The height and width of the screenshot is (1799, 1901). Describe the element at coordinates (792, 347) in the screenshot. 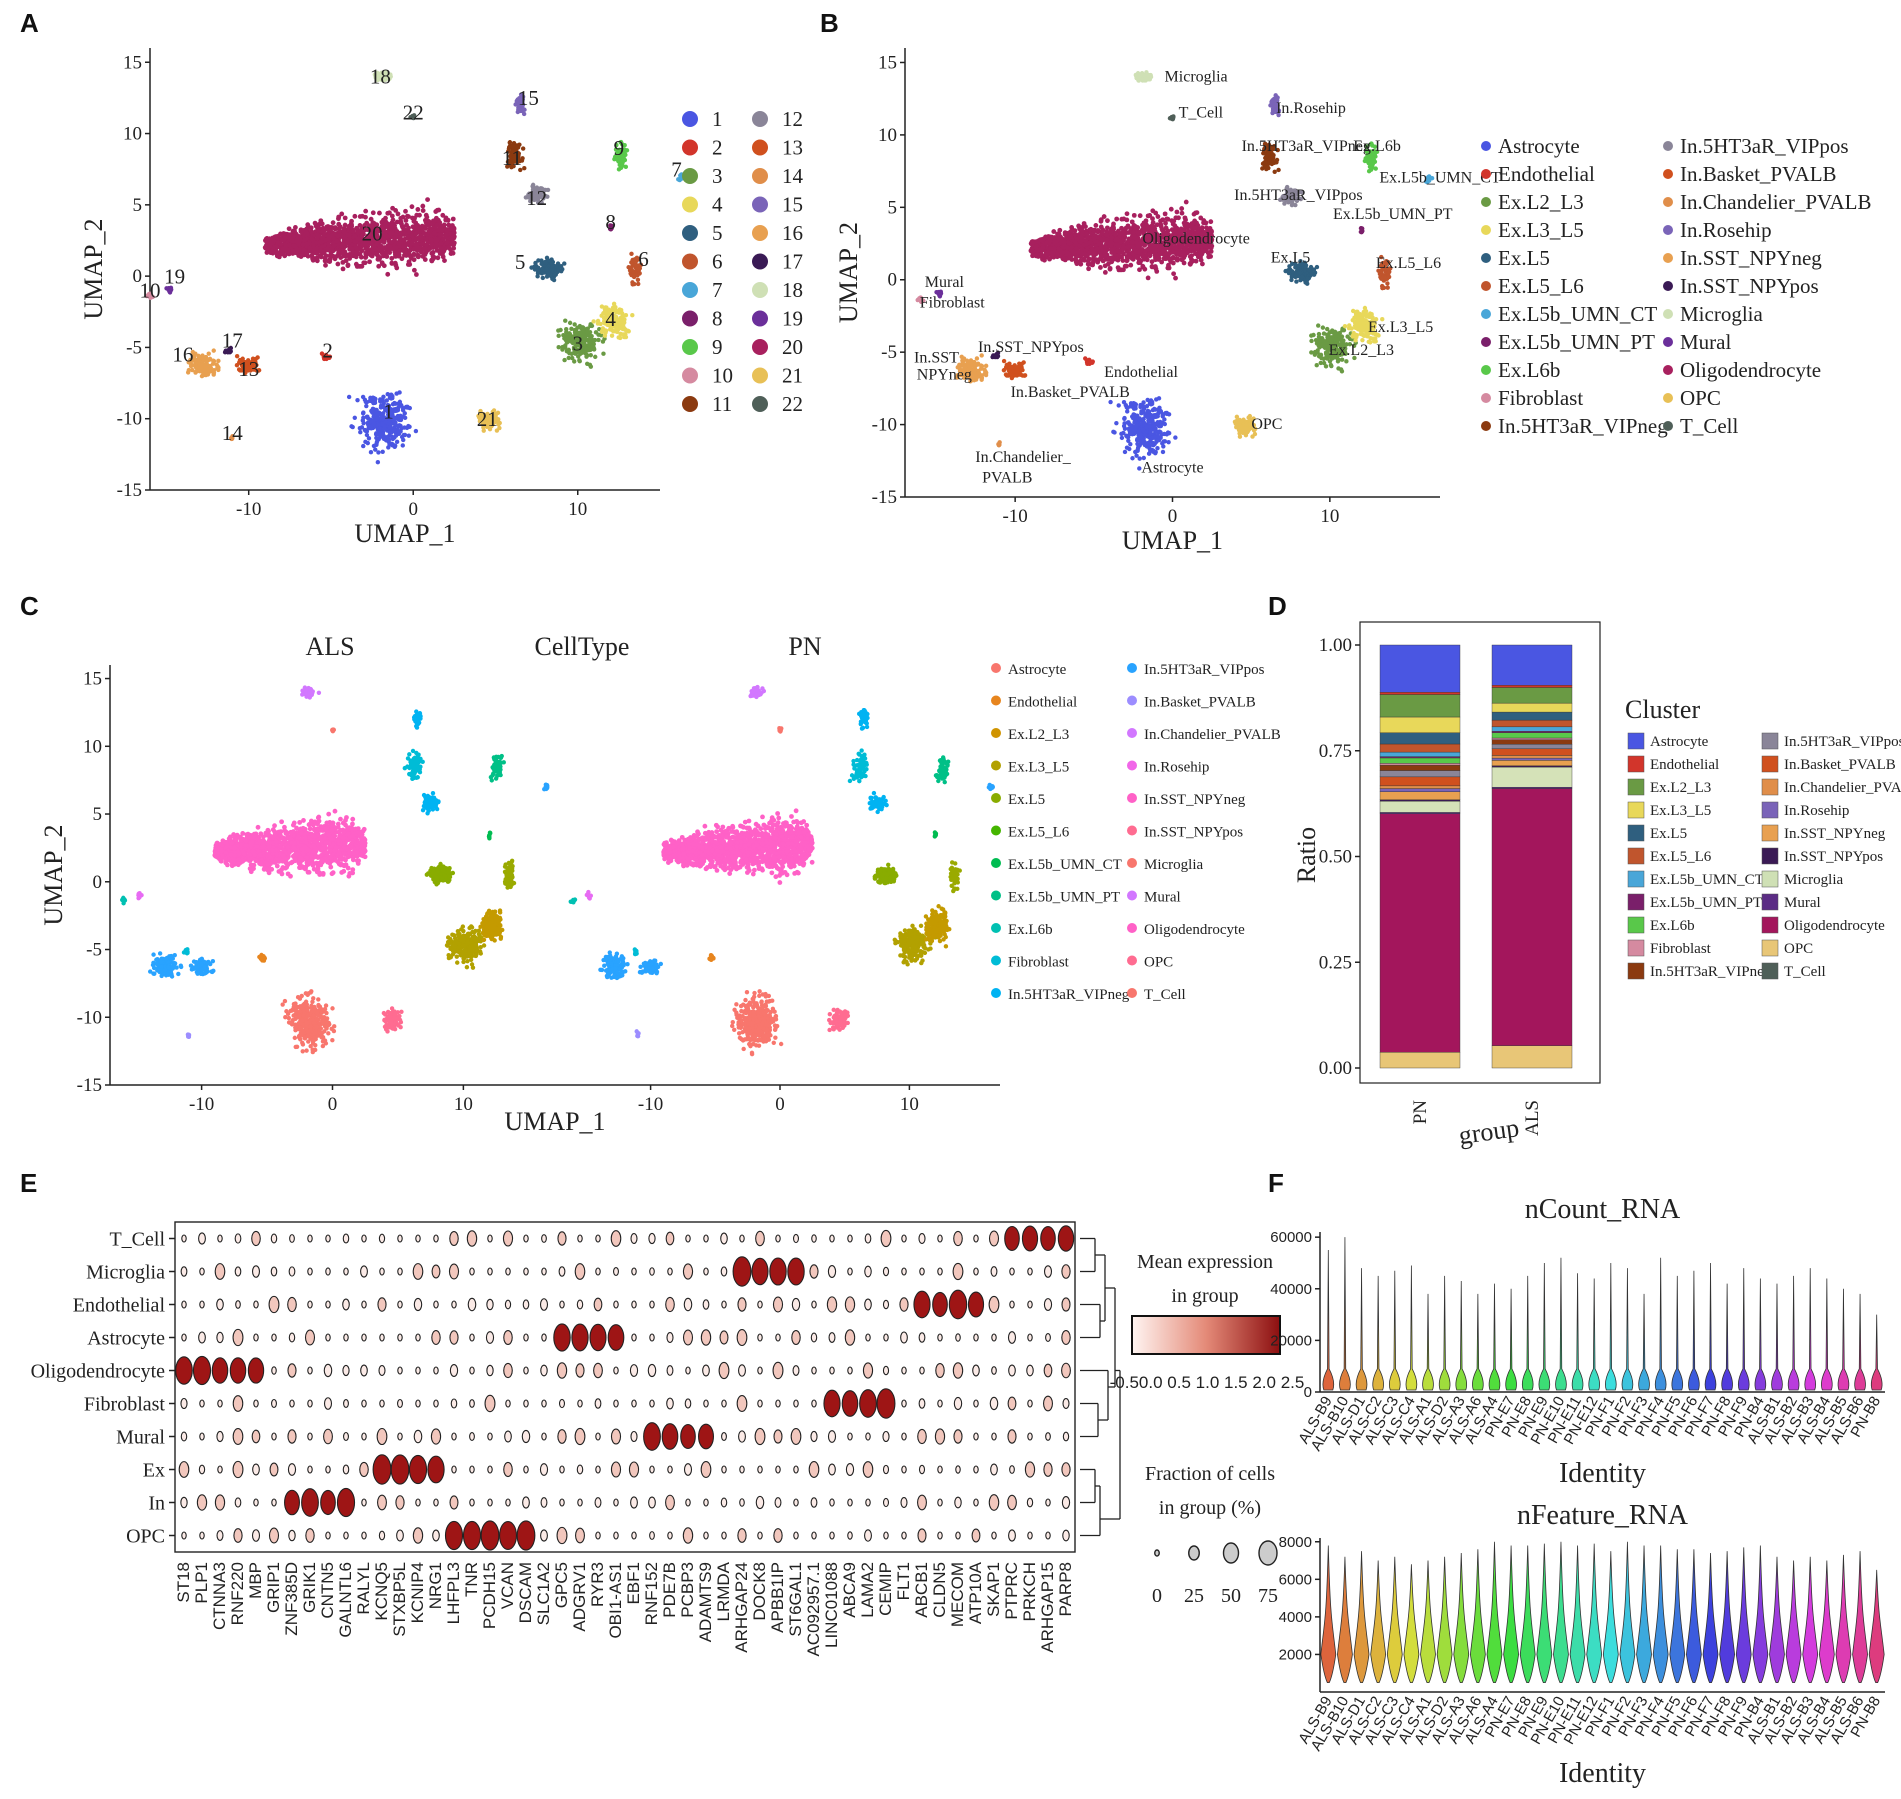

I see `a-legend-label: 20` at that location.